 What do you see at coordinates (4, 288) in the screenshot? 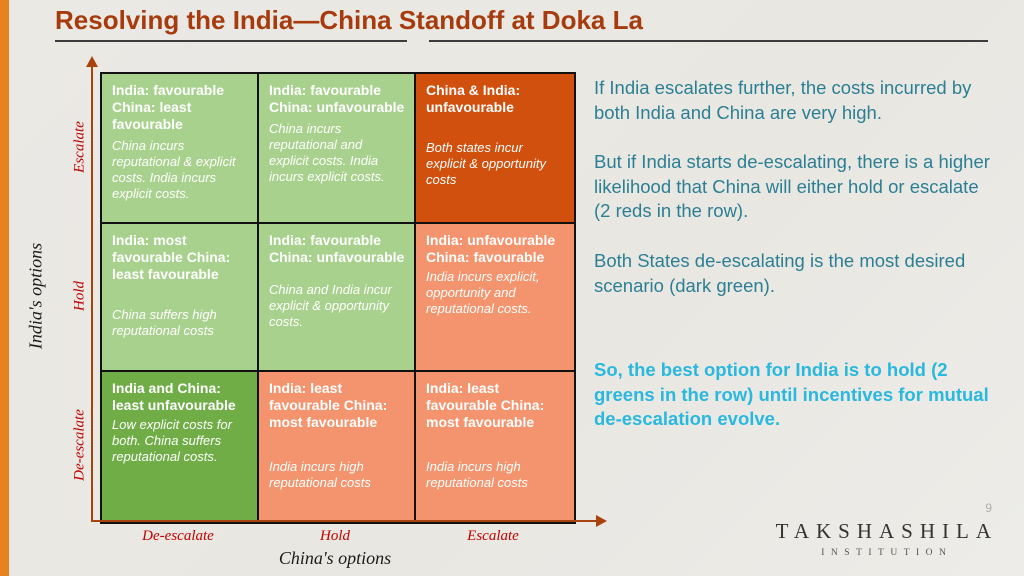
I see `left-accent-stripe` at bounding box center [4, 288].